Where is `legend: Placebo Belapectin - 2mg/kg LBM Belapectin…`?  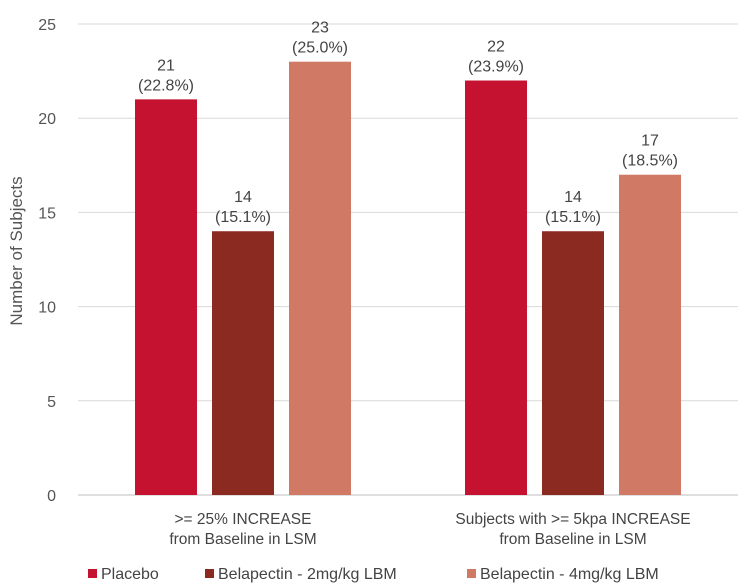
legend: Placebo Belapectin - 2mg/kg LBM Belapectin… is located at coordinates (373, 574).